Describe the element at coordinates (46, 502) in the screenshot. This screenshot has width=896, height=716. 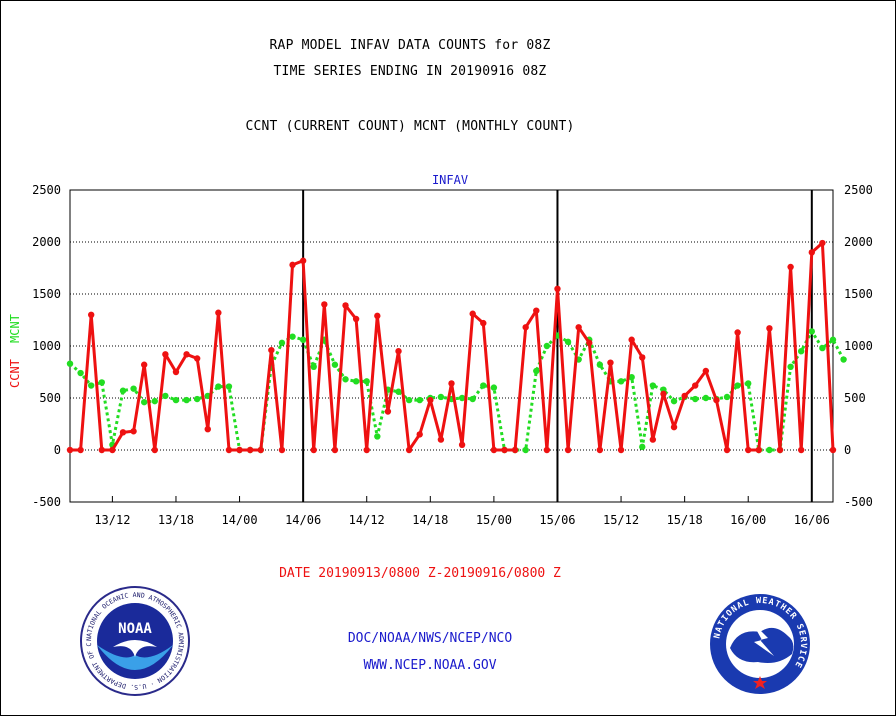
I see `y-tick-label-left: -500` at that location.